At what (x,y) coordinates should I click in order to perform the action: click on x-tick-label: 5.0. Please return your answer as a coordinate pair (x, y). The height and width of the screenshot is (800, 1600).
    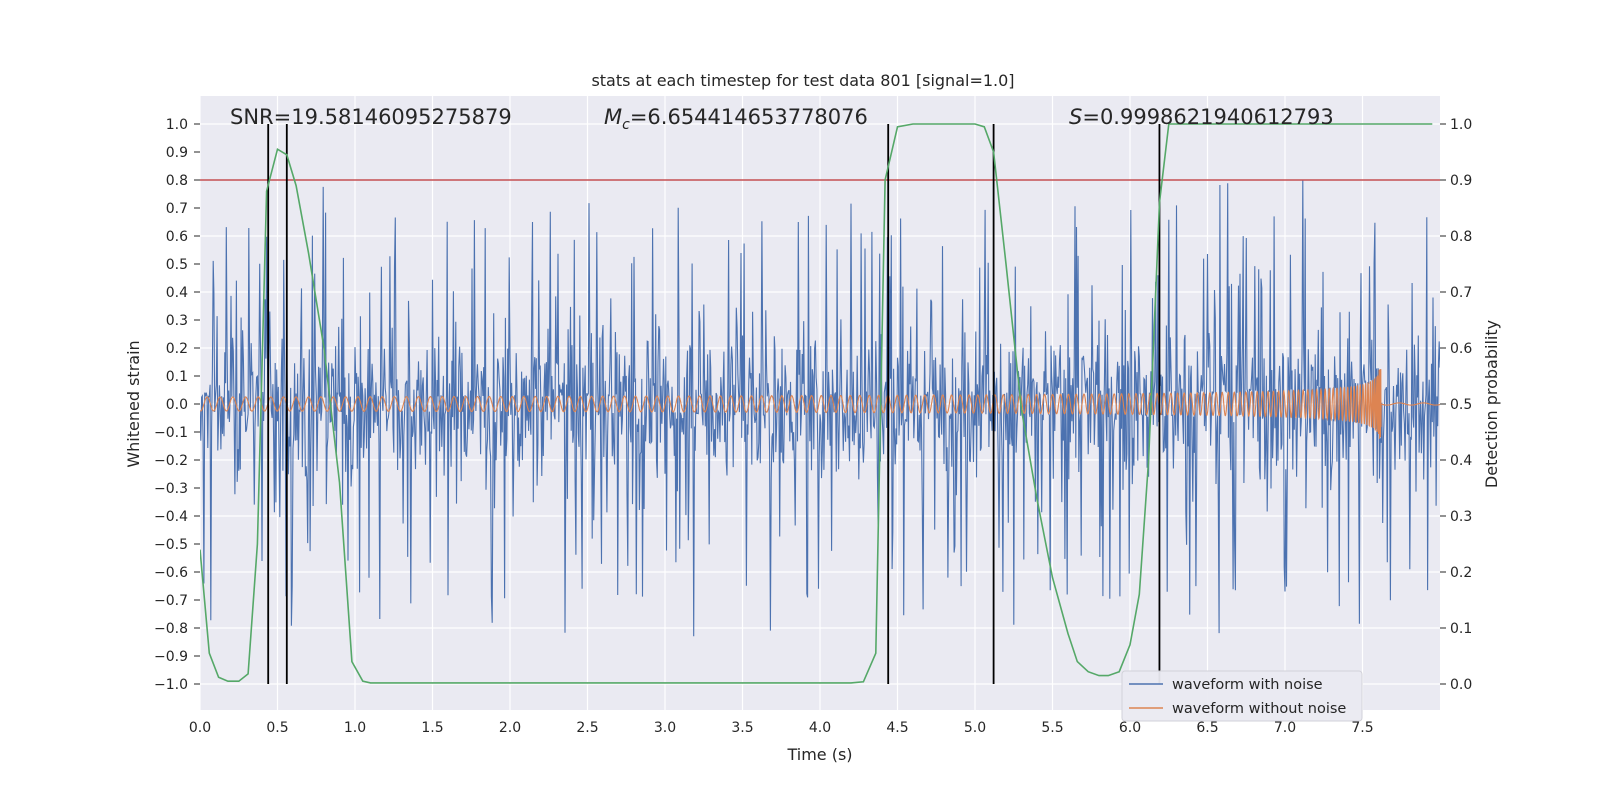
    Looking at the image, I should click on (975, 728).